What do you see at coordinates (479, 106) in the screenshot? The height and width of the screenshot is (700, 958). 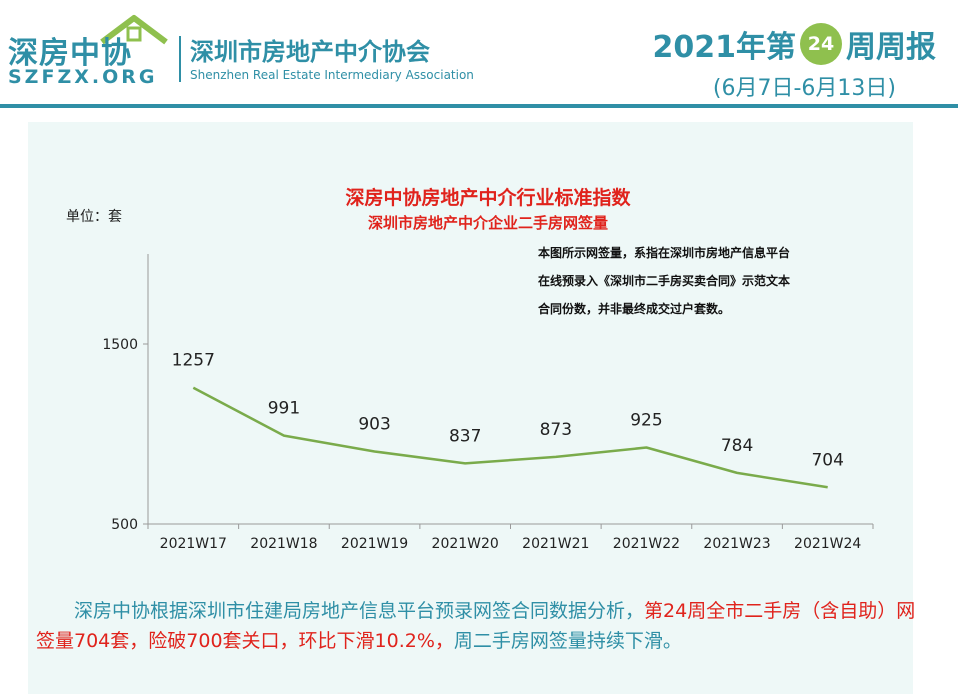 I see `header-divider-line` at bounding box center [479, 106].